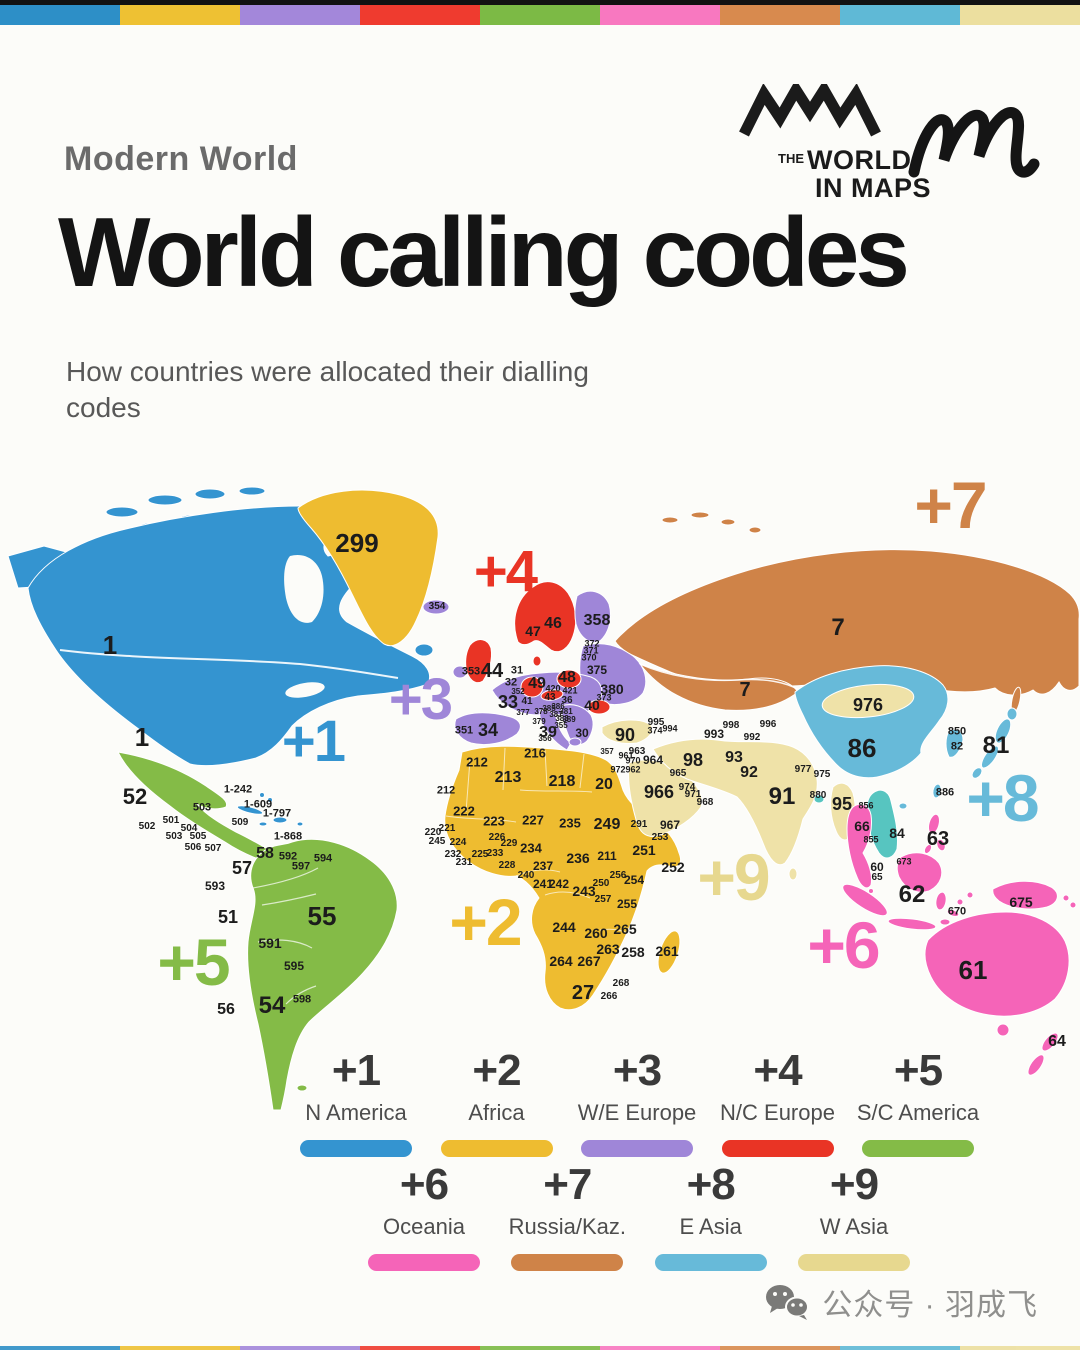  What do you see at coordinates (854, 1226) in the screenshot?
I see `legend-region: W Asia` at bounding box center [854, 1226].